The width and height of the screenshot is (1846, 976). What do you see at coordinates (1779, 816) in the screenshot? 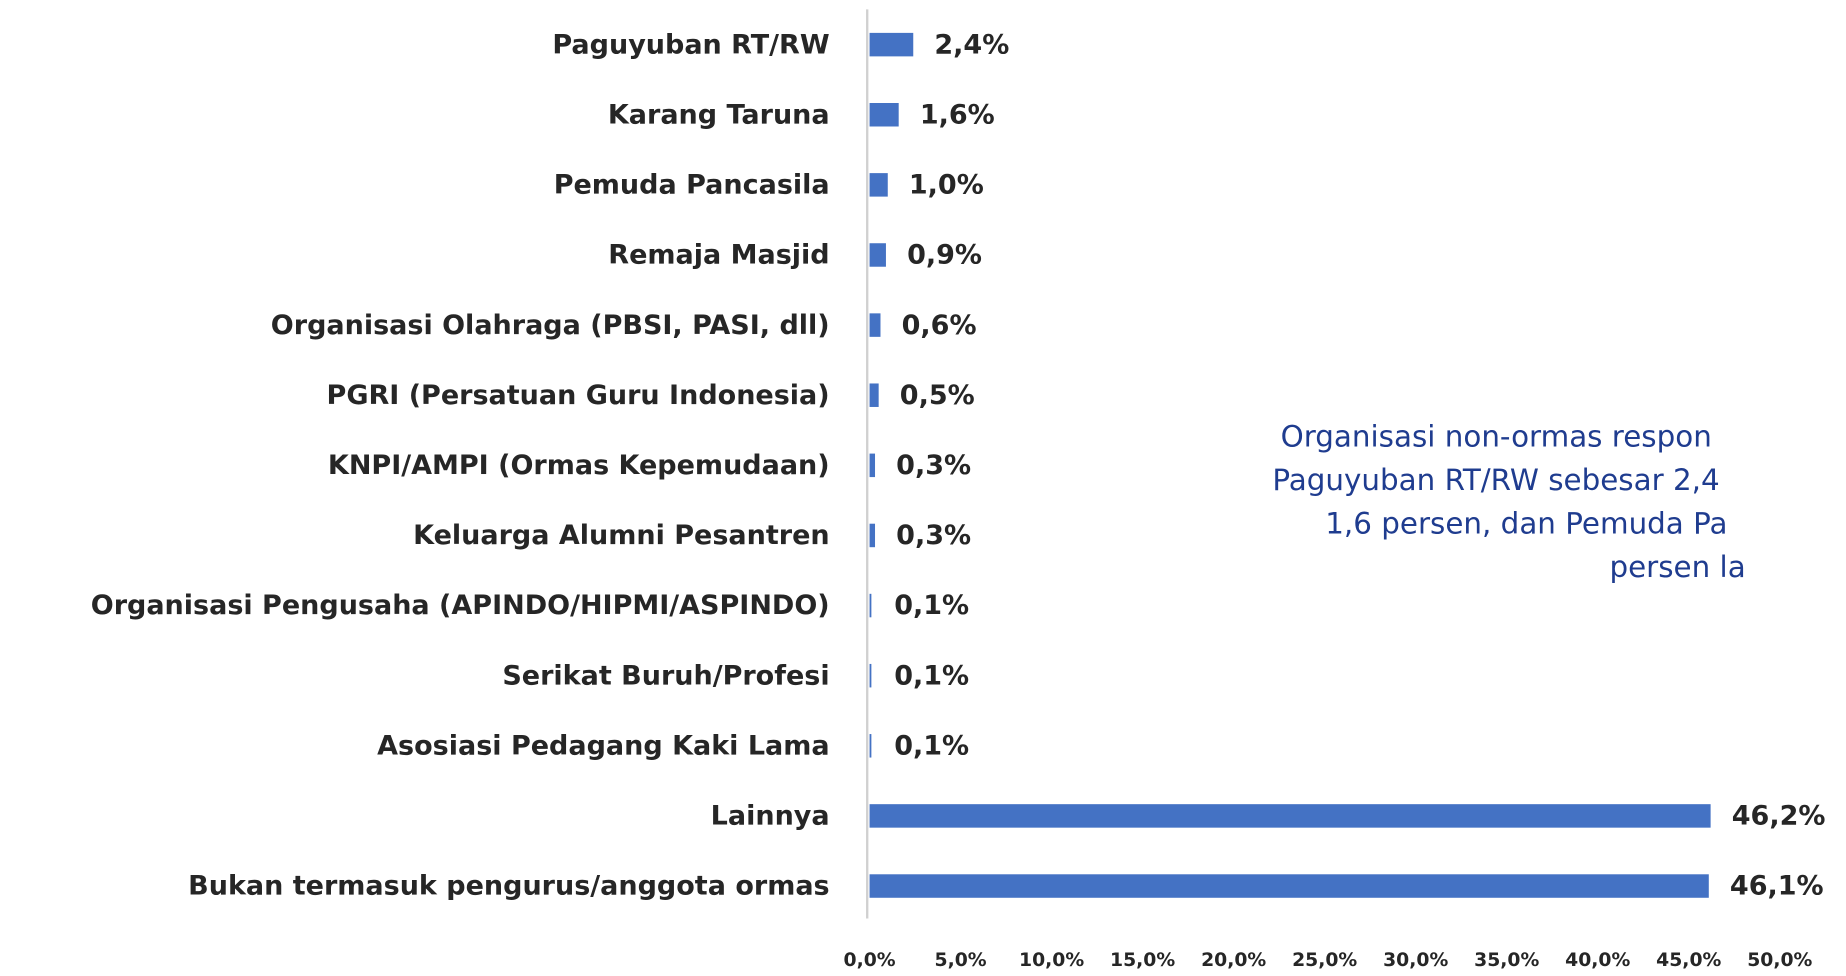
I see `data-label: 46,2%` at bounding box center [1779, 816].